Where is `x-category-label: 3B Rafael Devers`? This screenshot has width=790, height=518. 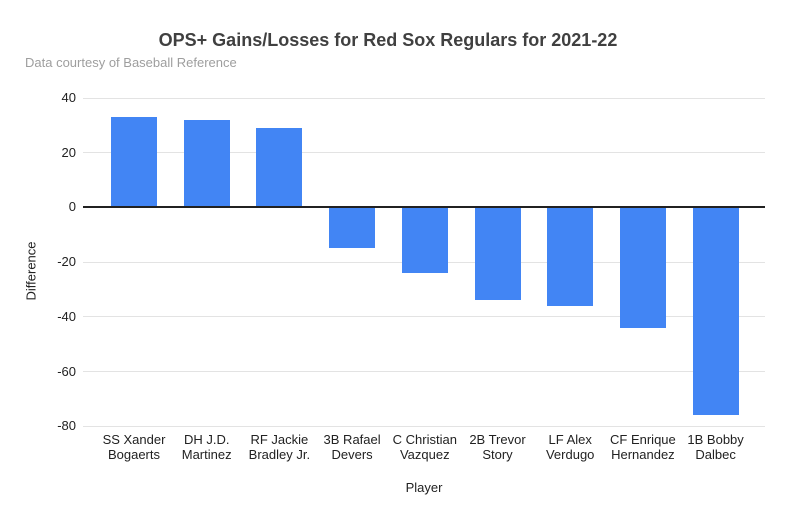
x-category-label: 3B Rafael Devers is located at coordinates (352, 447).